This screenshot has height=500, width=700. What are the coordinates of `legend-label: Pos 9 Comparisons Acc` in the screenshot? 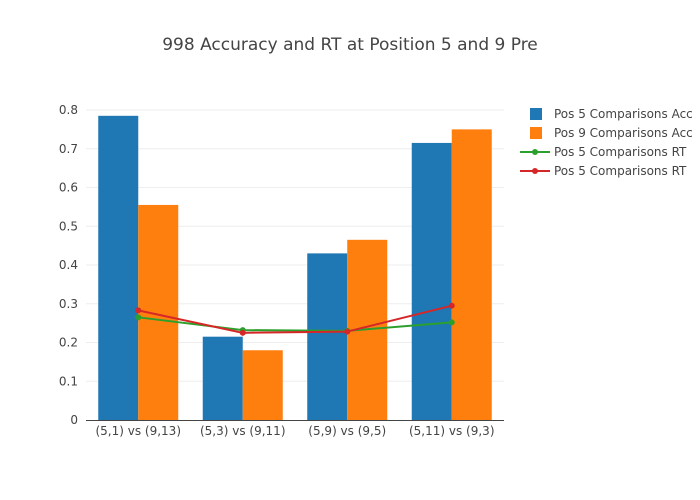 It's located at (623, 133).